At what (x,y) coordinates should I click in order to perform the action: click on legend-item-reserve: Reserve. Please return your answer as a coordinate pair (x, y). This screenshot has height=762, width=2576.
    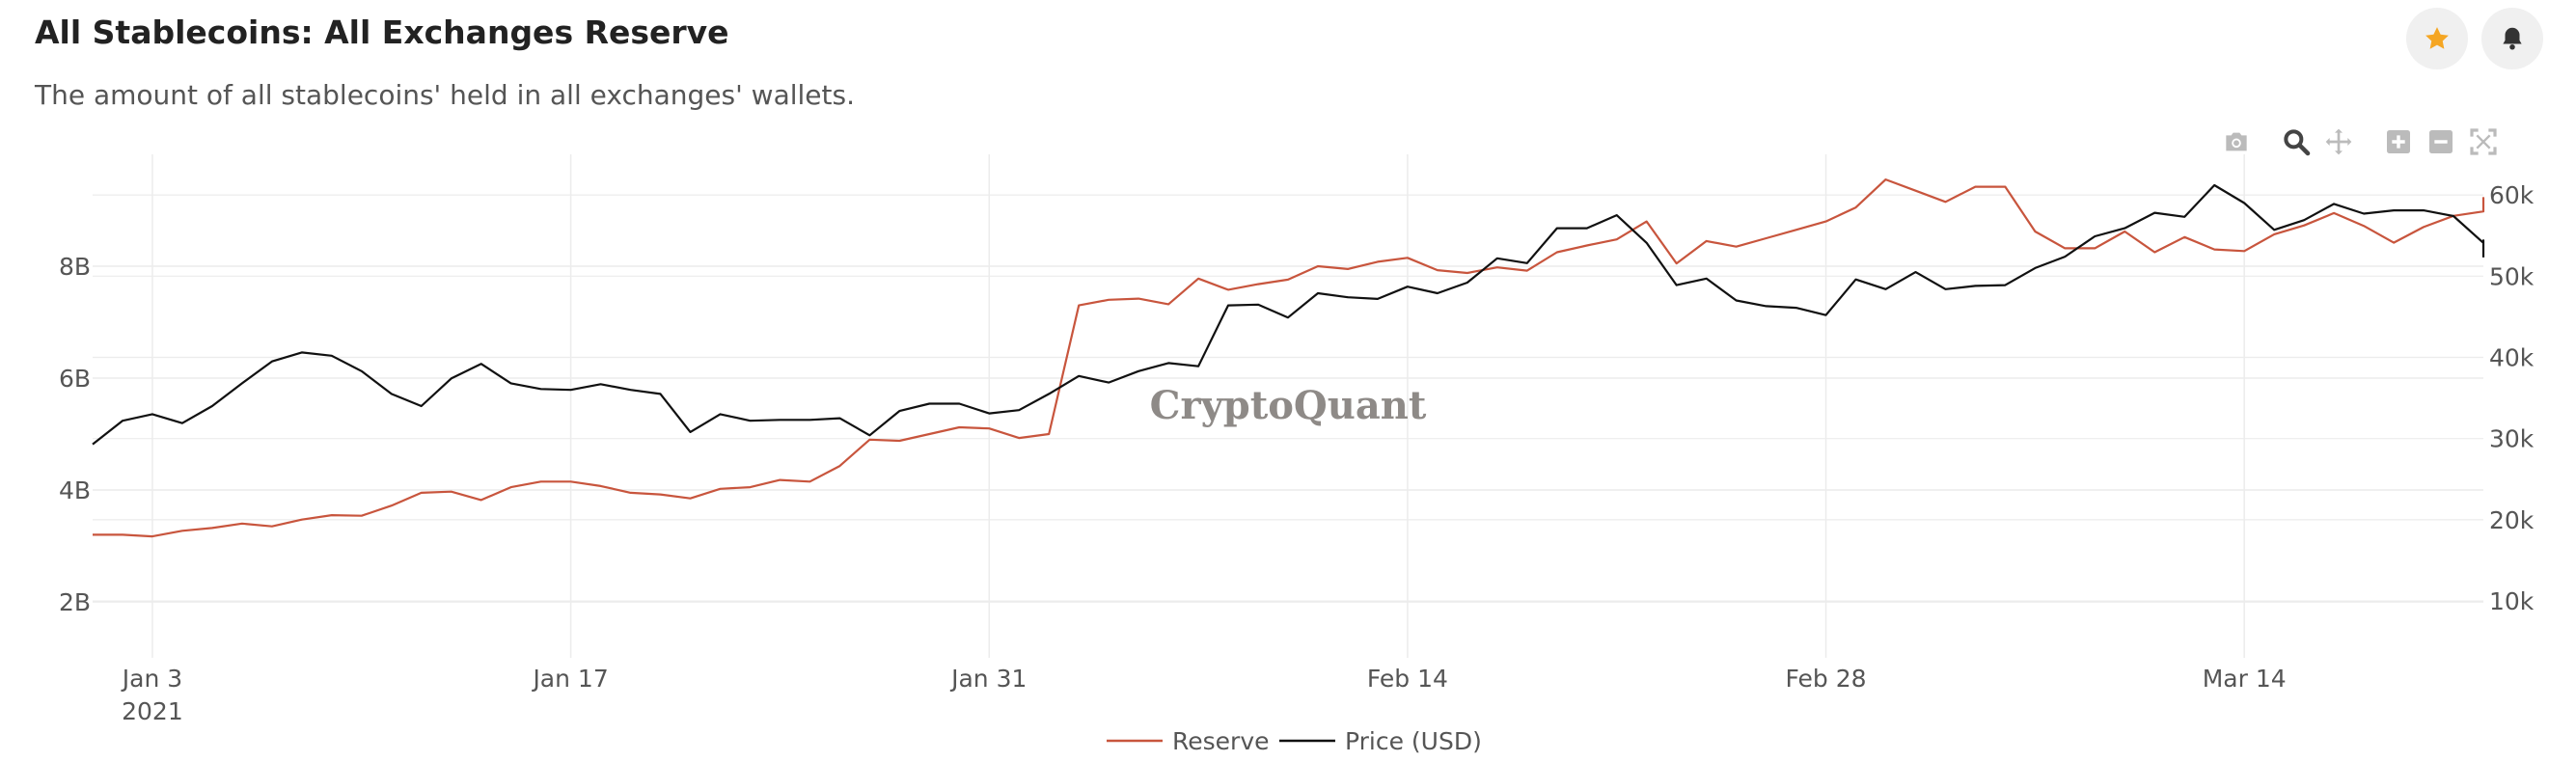
    Looking at the image, I should click on (1188, 741).